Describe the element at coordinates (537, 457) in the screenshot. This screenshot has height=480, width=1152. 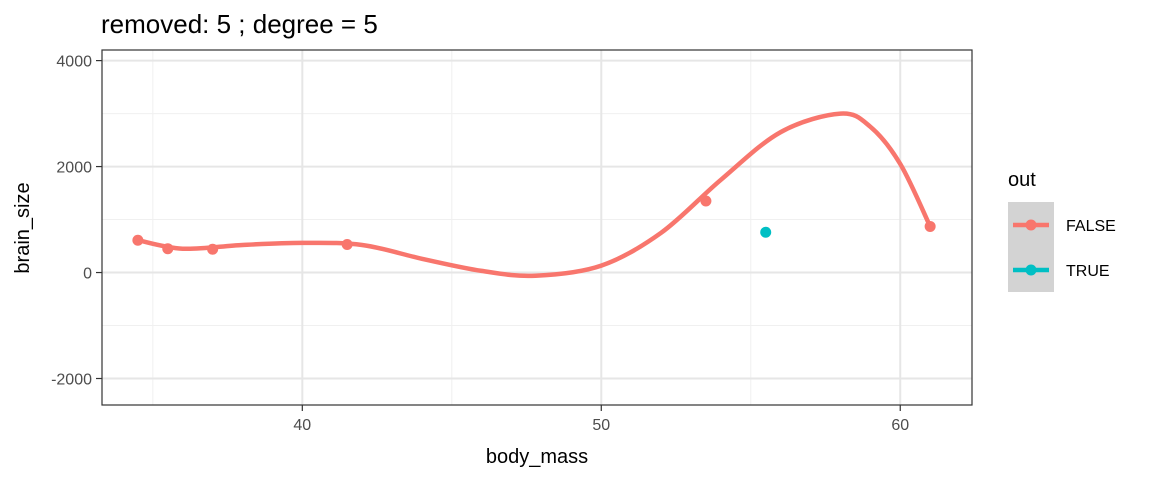
I see `x-axis-title: body_mass` at that location.